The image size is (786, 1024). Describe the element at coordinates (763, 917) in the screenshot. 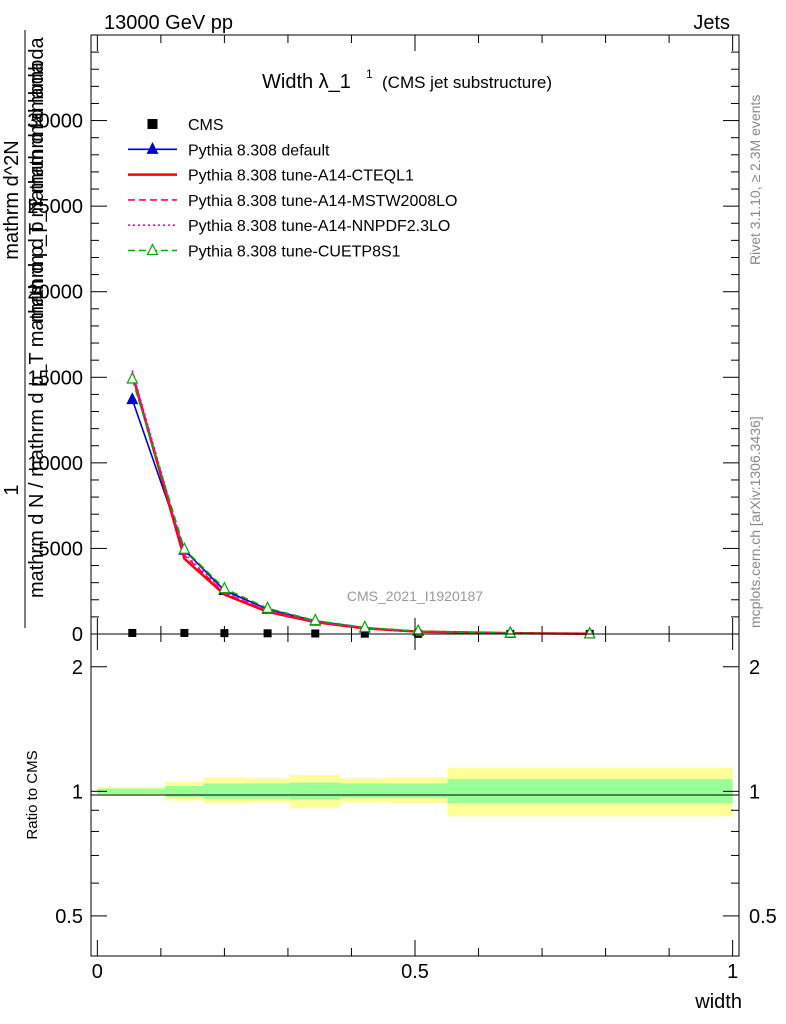

I see `ratio-y-tick-label-right: 0.5` at that location.